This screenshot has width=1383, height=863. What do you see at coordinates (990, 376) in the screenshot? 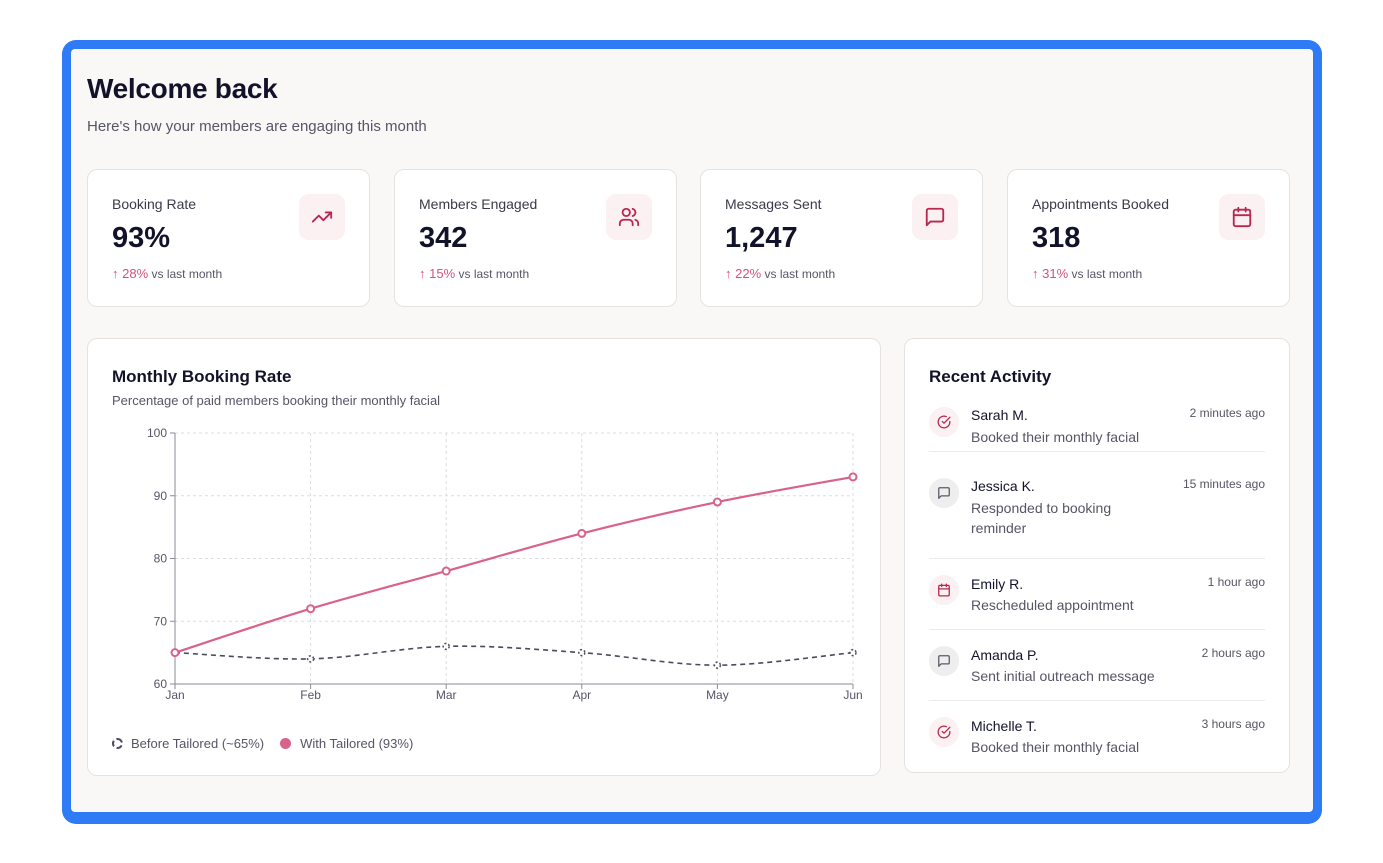
I see `activity-title: Recent Activity` at bounding box center [990, 376].